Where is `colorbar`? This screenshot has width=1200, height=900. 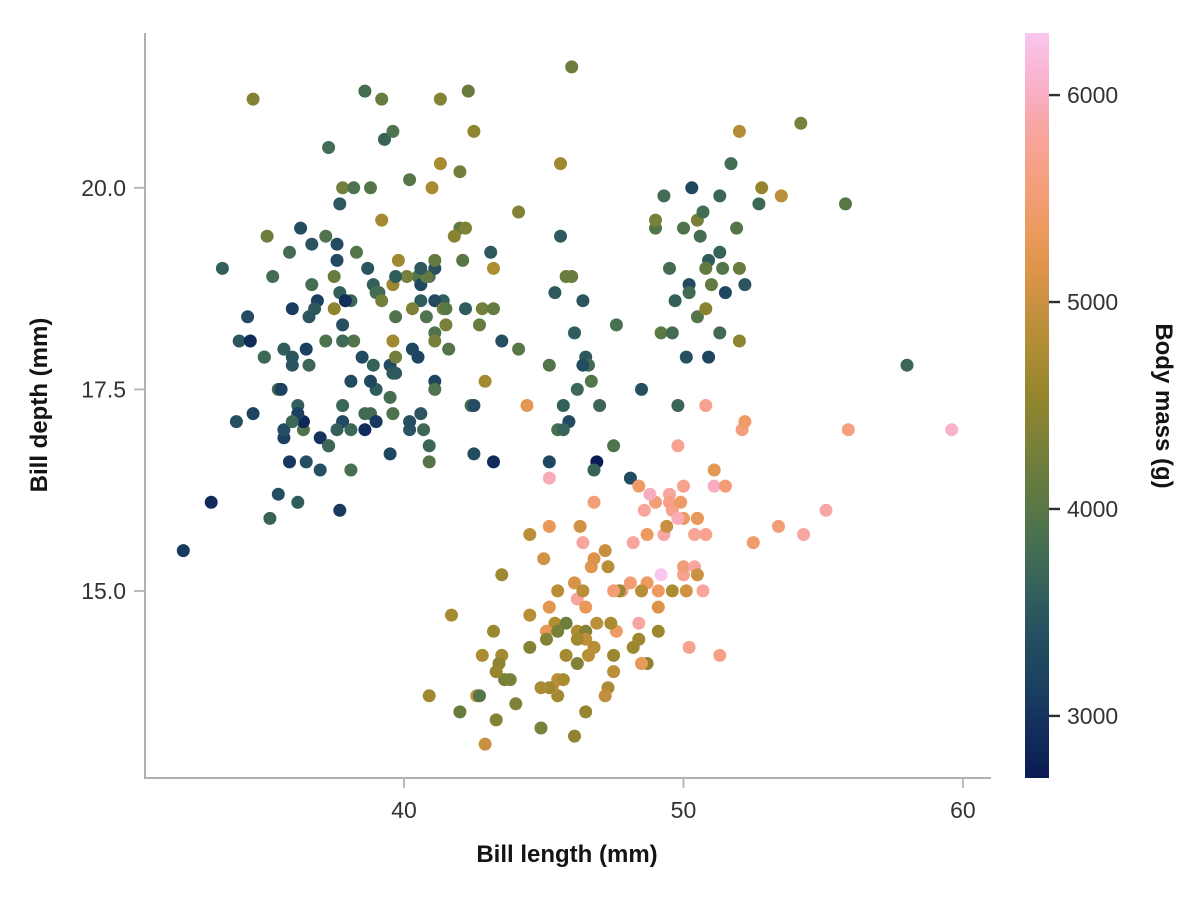
colorbar is located at coordinates (1037, 405).